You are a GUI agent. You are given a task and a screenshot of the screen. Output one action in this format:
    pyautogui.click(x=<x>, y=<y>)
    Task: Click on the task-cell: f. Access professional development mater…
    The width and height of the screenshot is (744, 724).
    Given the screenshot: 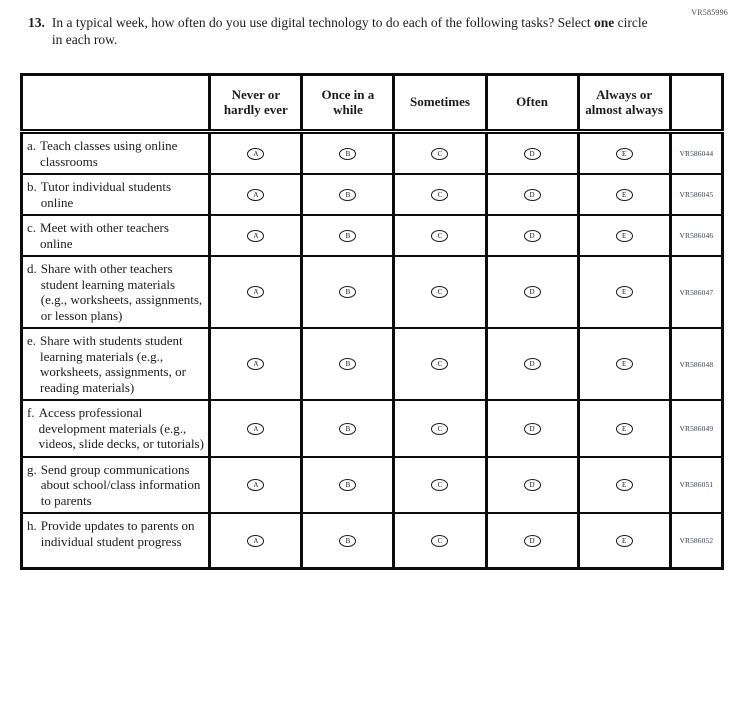 What is the action you would take?
    pyautogui.click(x=115, y=428)
    